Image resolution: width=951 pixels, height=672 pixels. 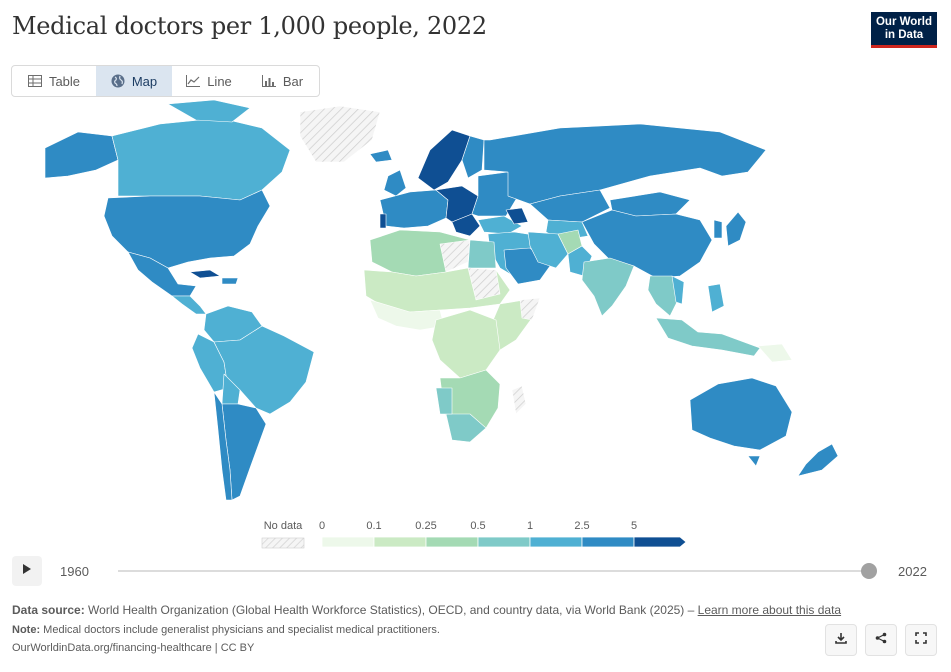 I want to click on region-brazil, so click(x=264, y=370).